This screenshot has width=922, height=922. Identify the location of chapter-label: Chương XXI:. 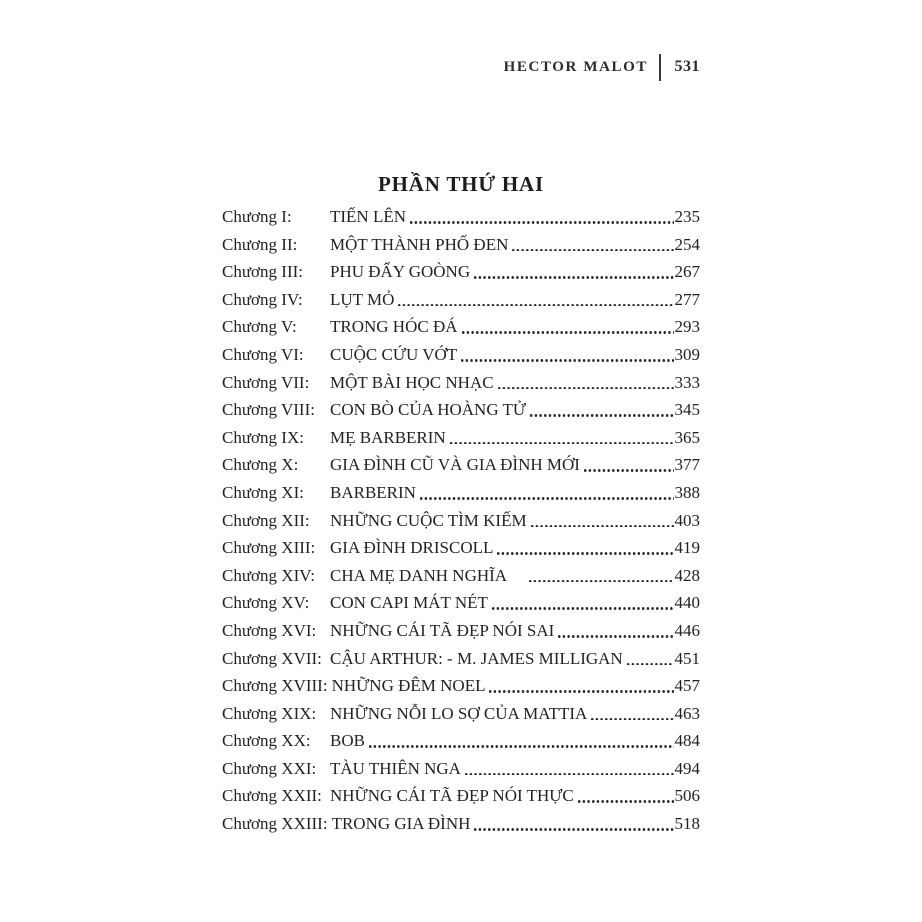
(269, 768).